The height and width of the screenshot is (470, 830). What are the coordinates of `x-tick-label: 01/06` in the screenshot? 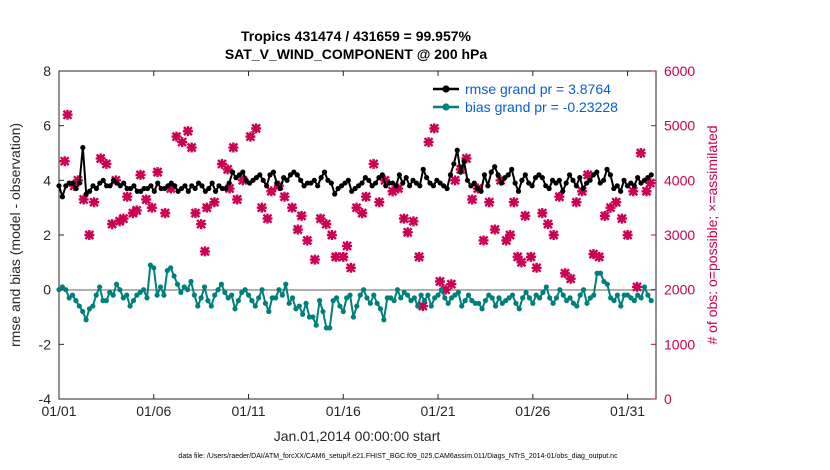 It's located at (153, 411).